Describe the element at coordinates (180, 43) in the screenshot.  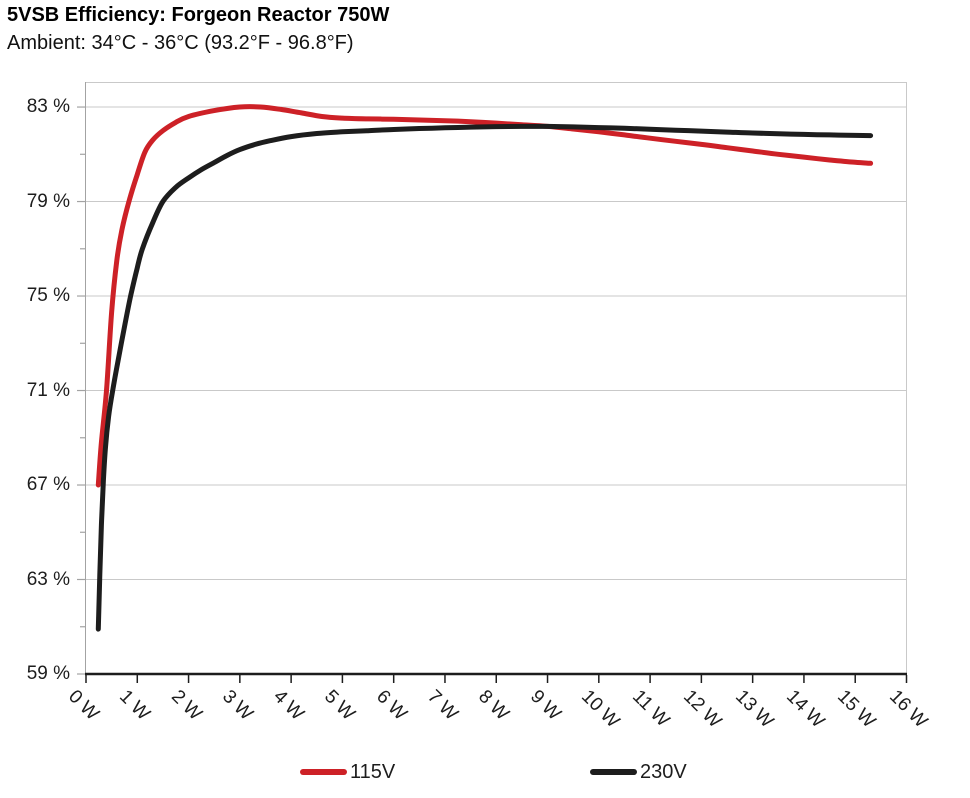
I see `chart-subtitle: Ambient: 34°C - 36°C (93.2°F - 96.8°F)` at that location.